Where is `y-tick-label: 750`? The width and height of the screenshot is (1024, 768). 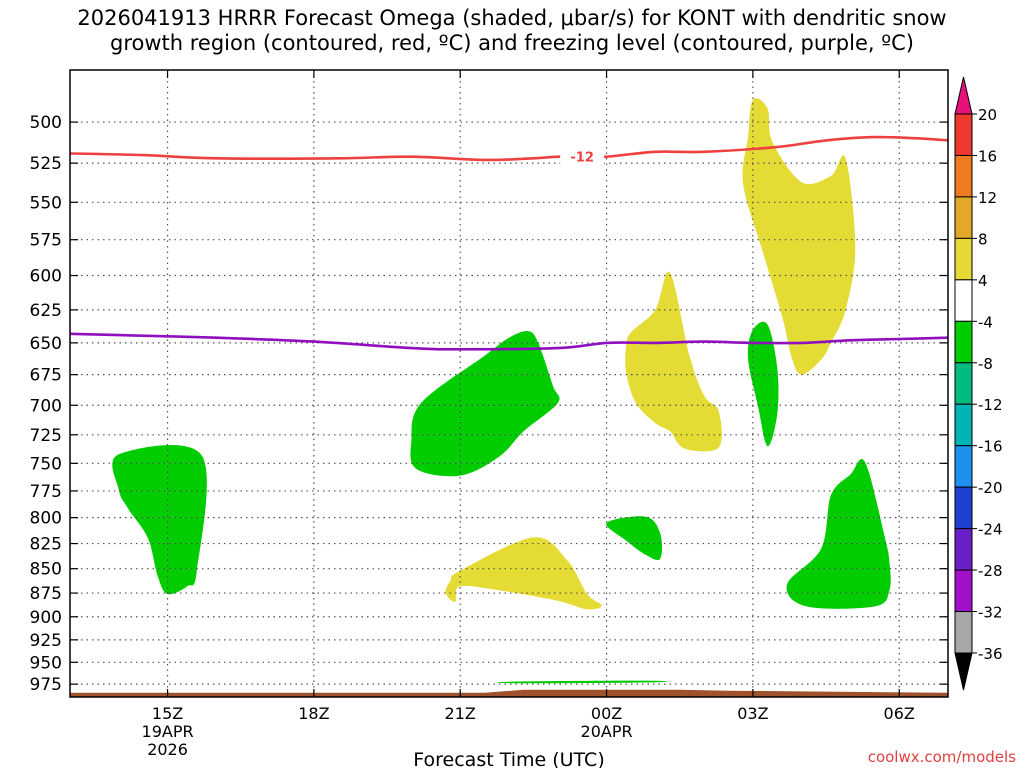
y-tick-label: 750 is located at coordinates (46, 464).